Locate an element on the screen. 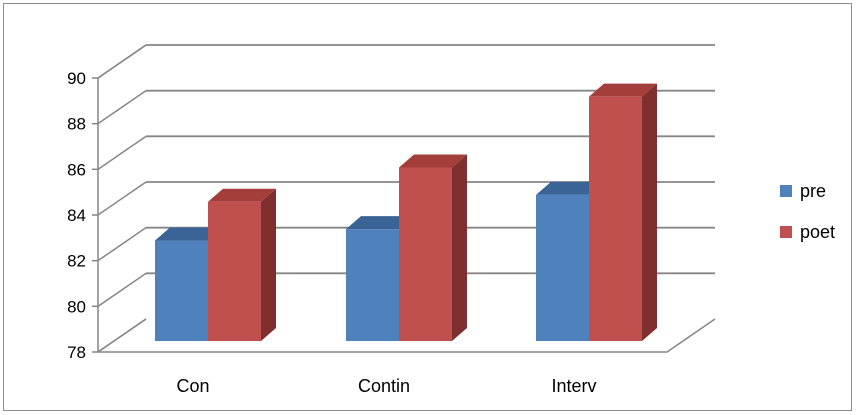  y-tick-label: 88 is located at coordinates (76, 124).